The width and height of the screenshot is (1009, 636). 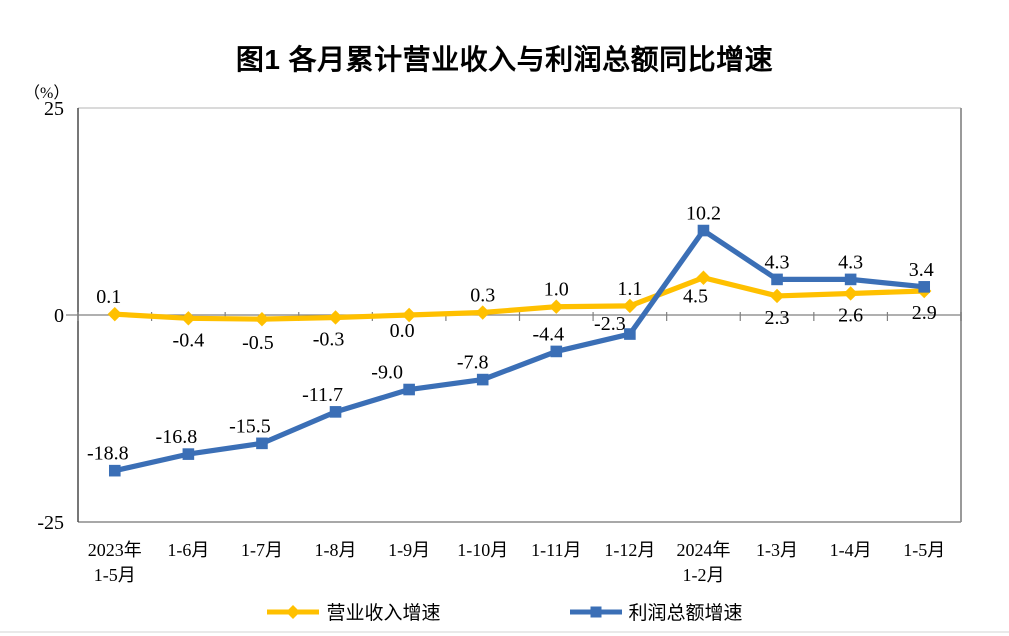 What do you see at coordinates (383, 613) in the screenshot?
I see `legend-label-revenue: 营业收入增速` at bounding box center [383, 613].